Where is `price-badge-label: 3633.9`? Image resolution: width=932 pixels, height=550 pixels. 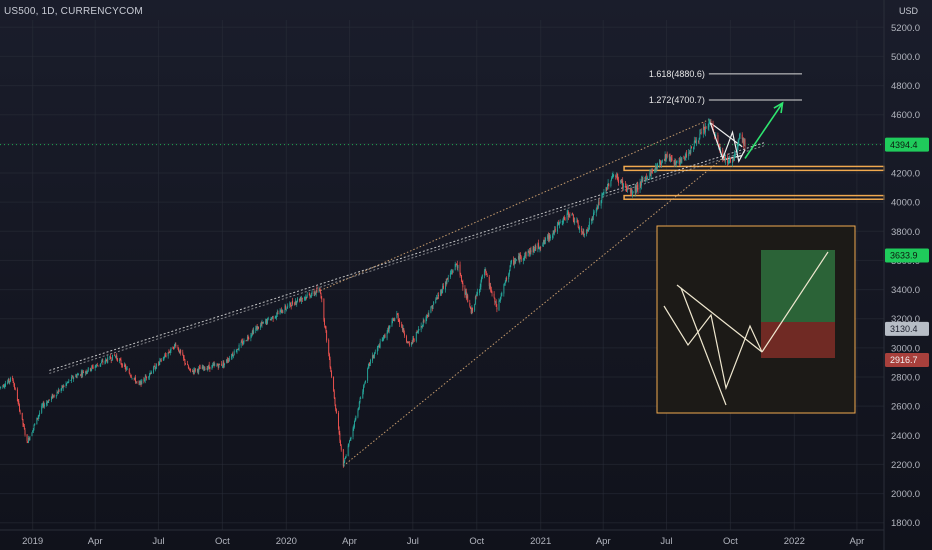 price-badge-label: 3633.9 is located at coordinates (904, 256).